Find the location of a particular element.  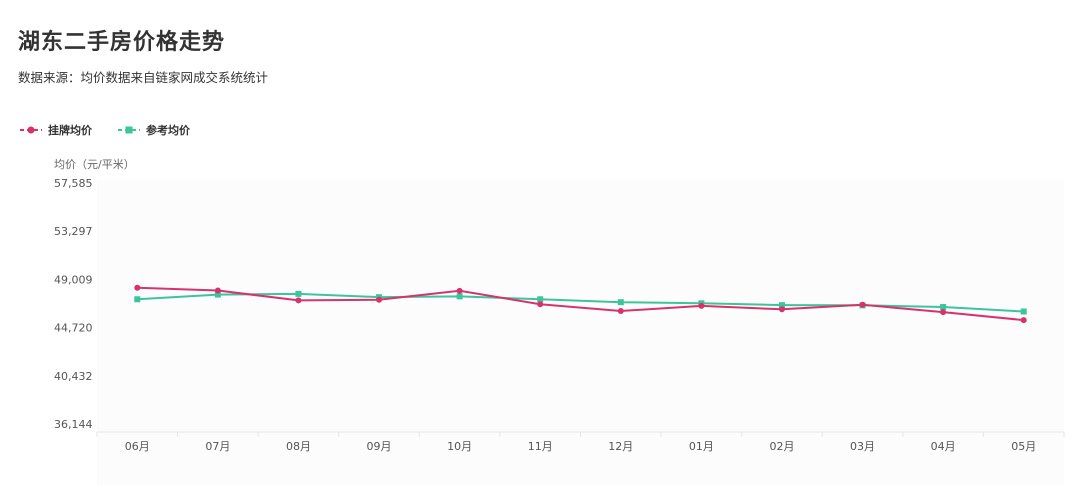

y-tick-label: 57,585 is located at coordinates (73, 183).